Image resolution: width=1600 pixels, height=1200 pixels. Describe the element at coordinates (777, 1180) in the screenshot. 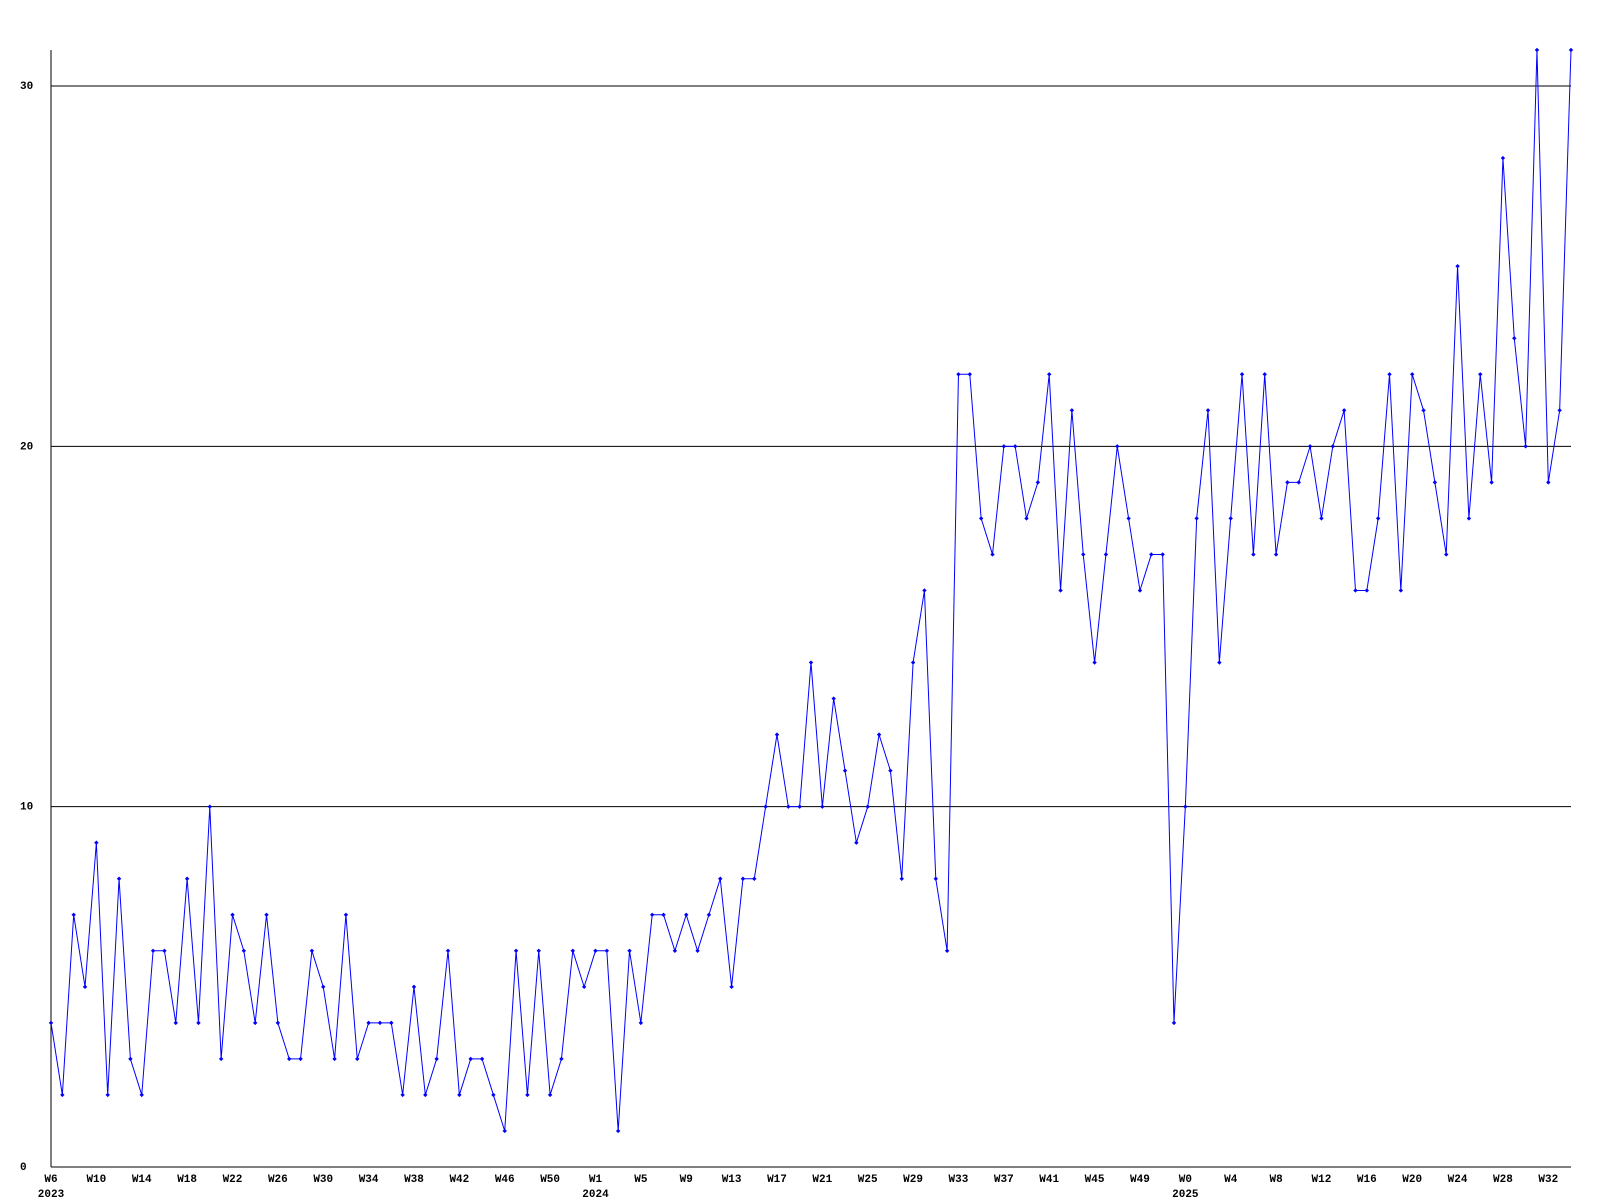

I see `x-tick-label: W17` at that location.